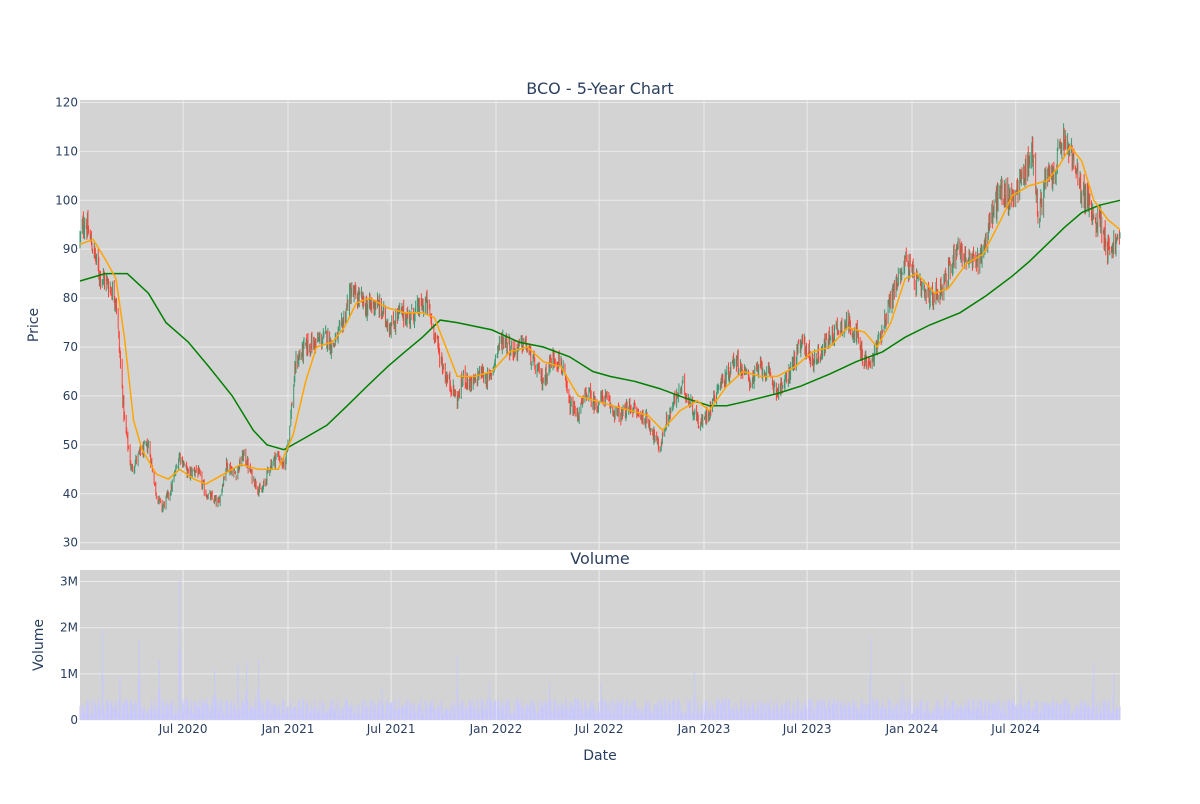 The width and height of the screenshot is (1200, 804). I want to click on price-y-tick-label: 60, so click(70, 396).